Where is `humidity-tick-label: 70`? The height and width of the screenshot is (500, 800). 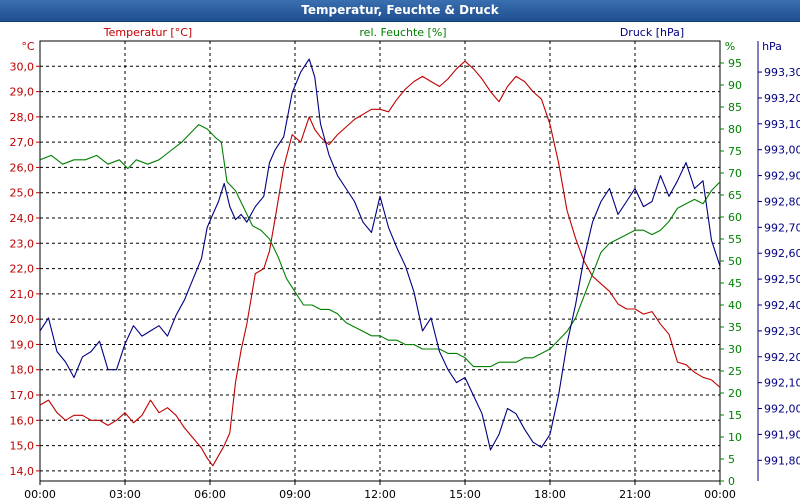
humidity-tick-label: 70 is located at coordinates (735, 173).